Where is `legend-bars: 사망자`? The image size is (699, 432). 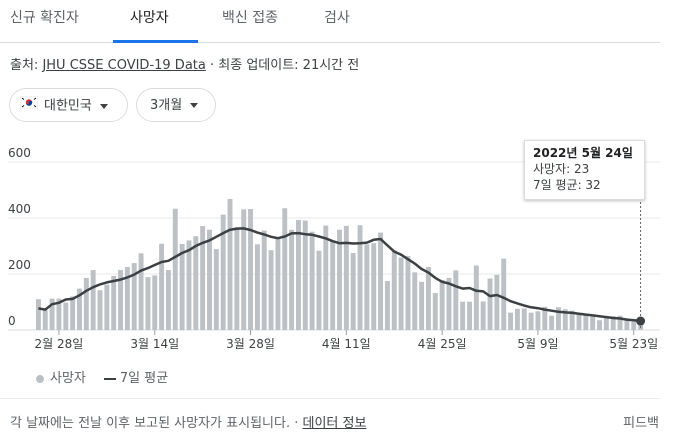 legend-bars: 사망자 is located at coordinates (68, 378).